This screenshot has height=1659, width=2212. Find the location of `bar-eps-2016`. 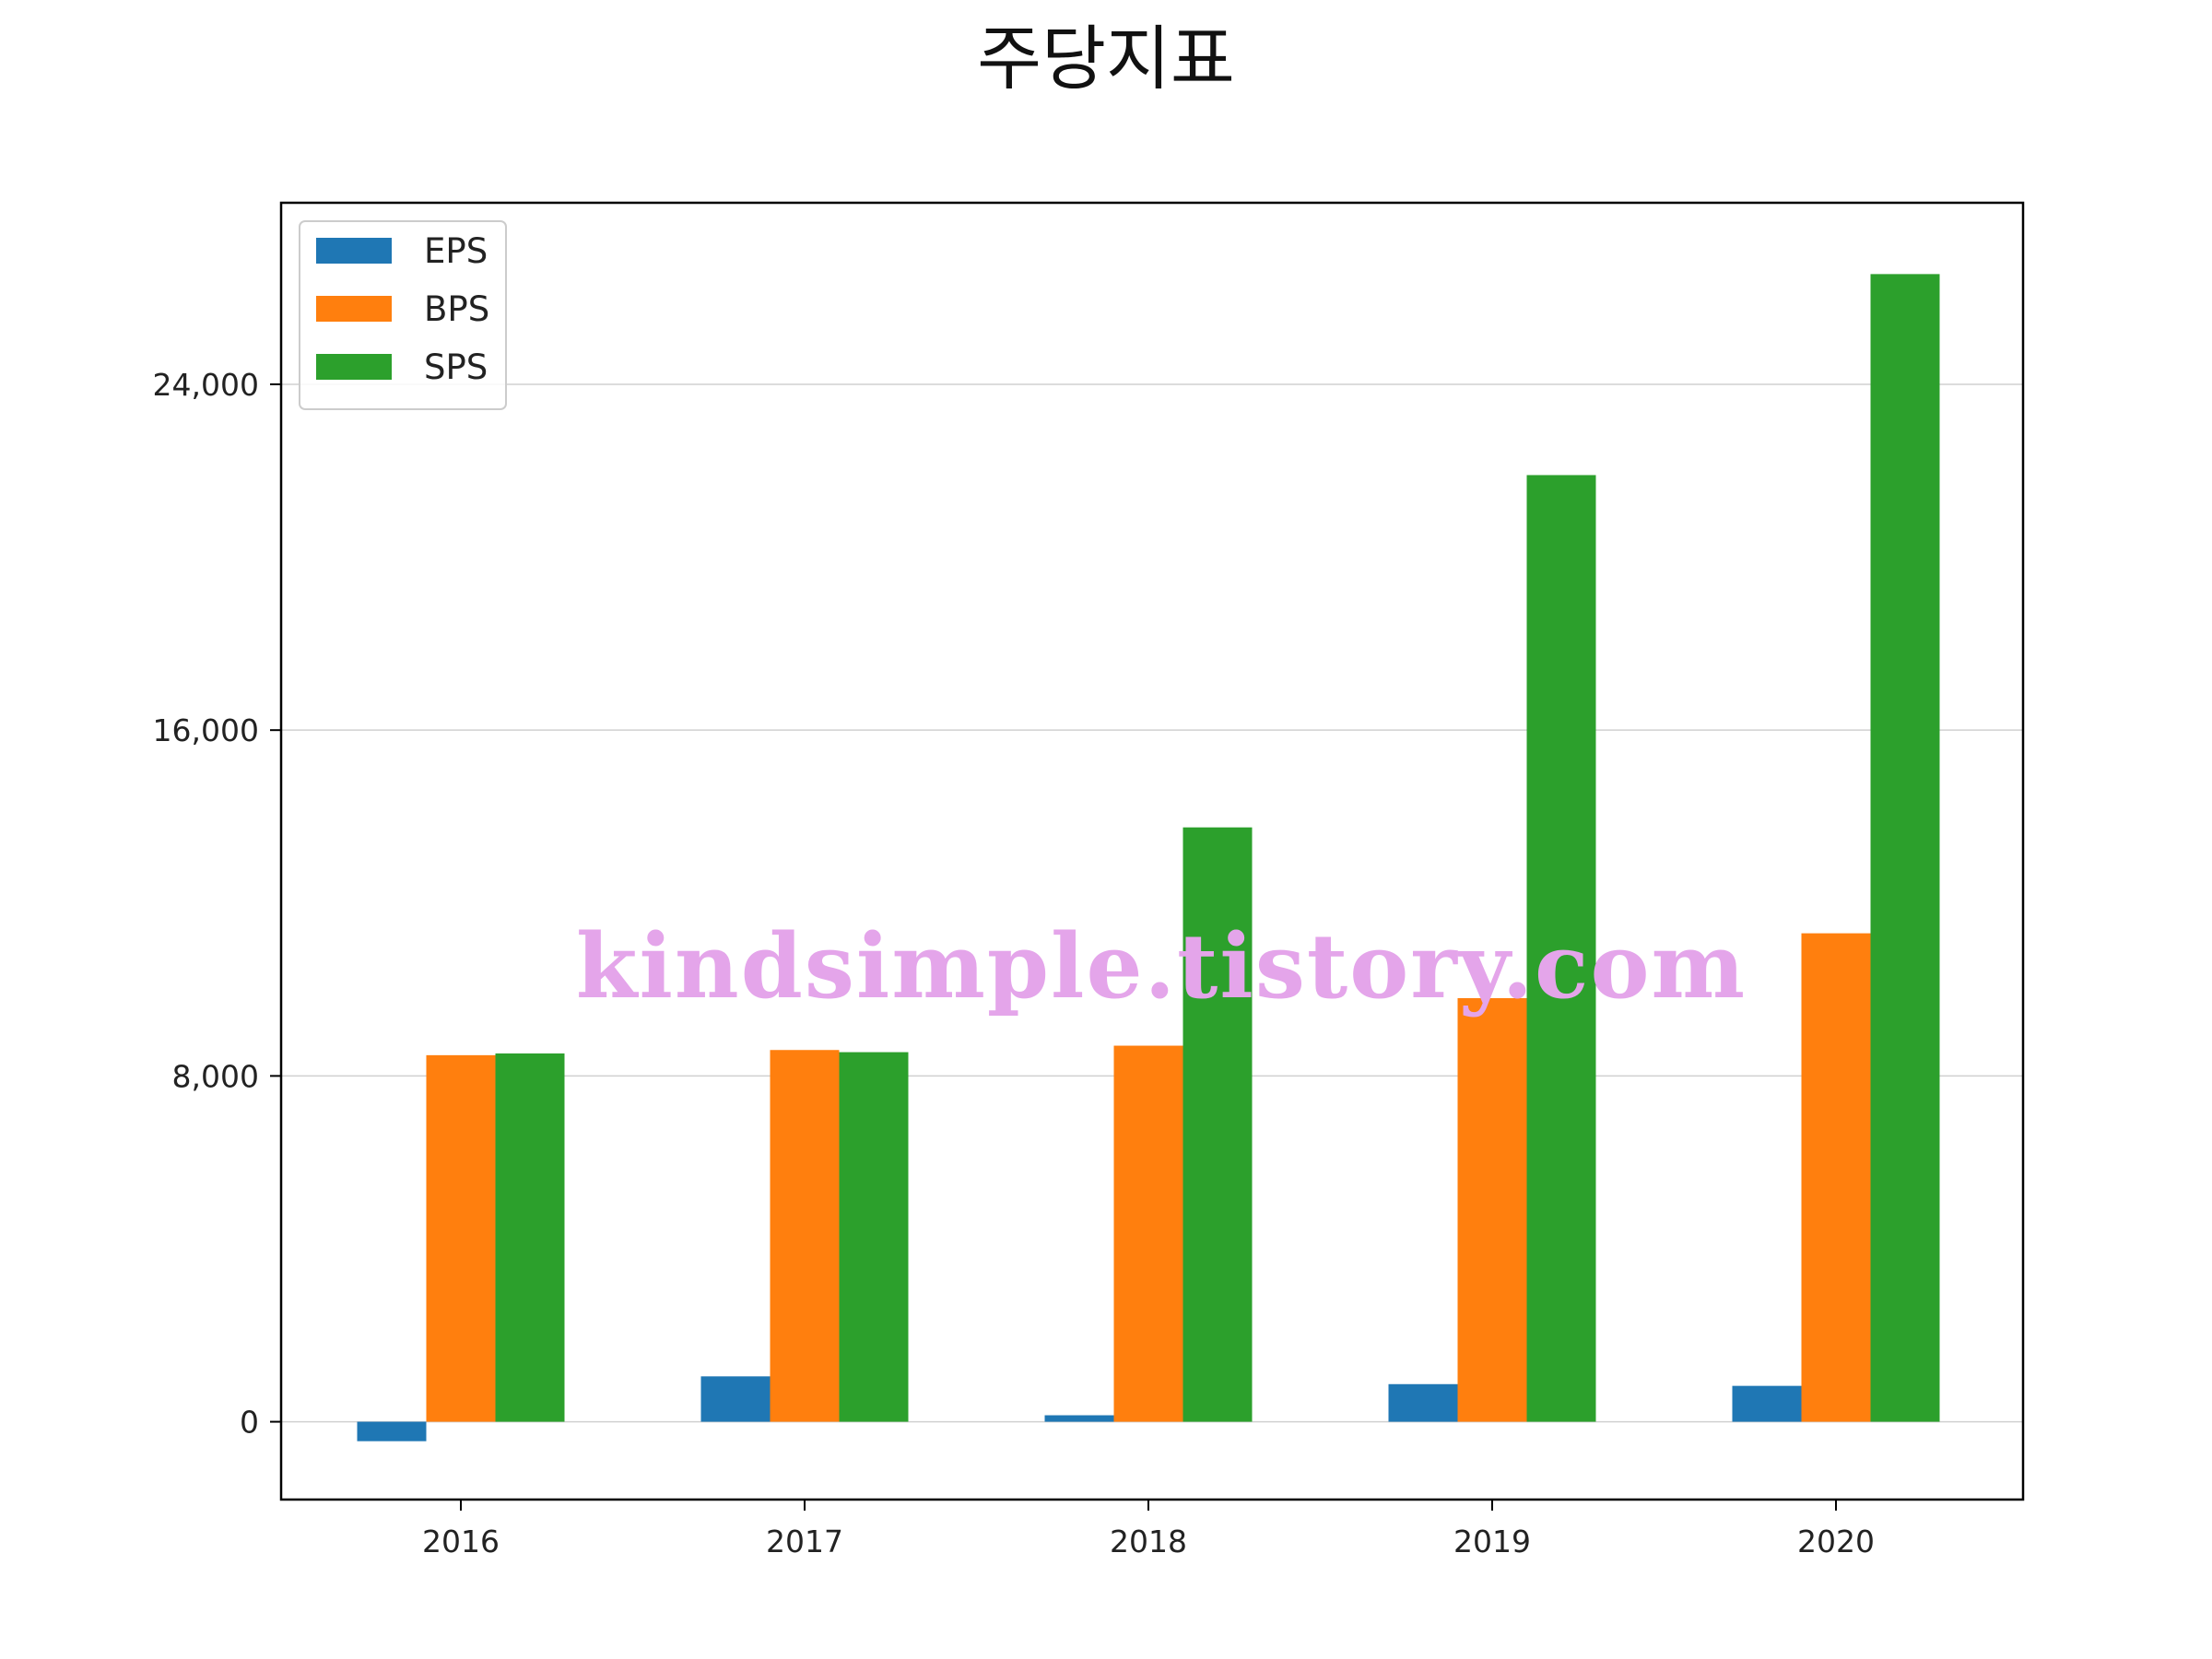

bar-eps-2016 is located at coordinates (392, 1431).